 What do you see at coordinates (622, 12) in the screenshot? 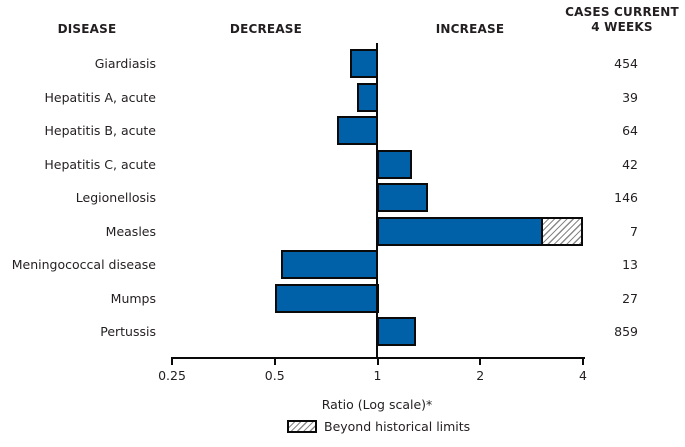
I see `column-header-cases-line1: CASES CURRENT` at bounding box center [622, 12].